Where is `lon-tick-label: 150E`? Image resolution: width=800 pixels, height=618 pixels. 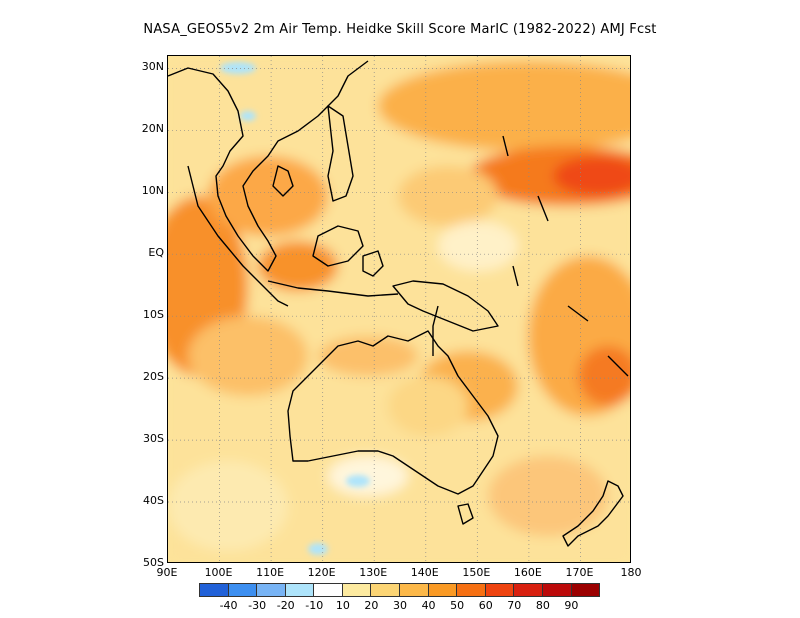 lon-tick-label: 150E is located at coordinates (476, 572).